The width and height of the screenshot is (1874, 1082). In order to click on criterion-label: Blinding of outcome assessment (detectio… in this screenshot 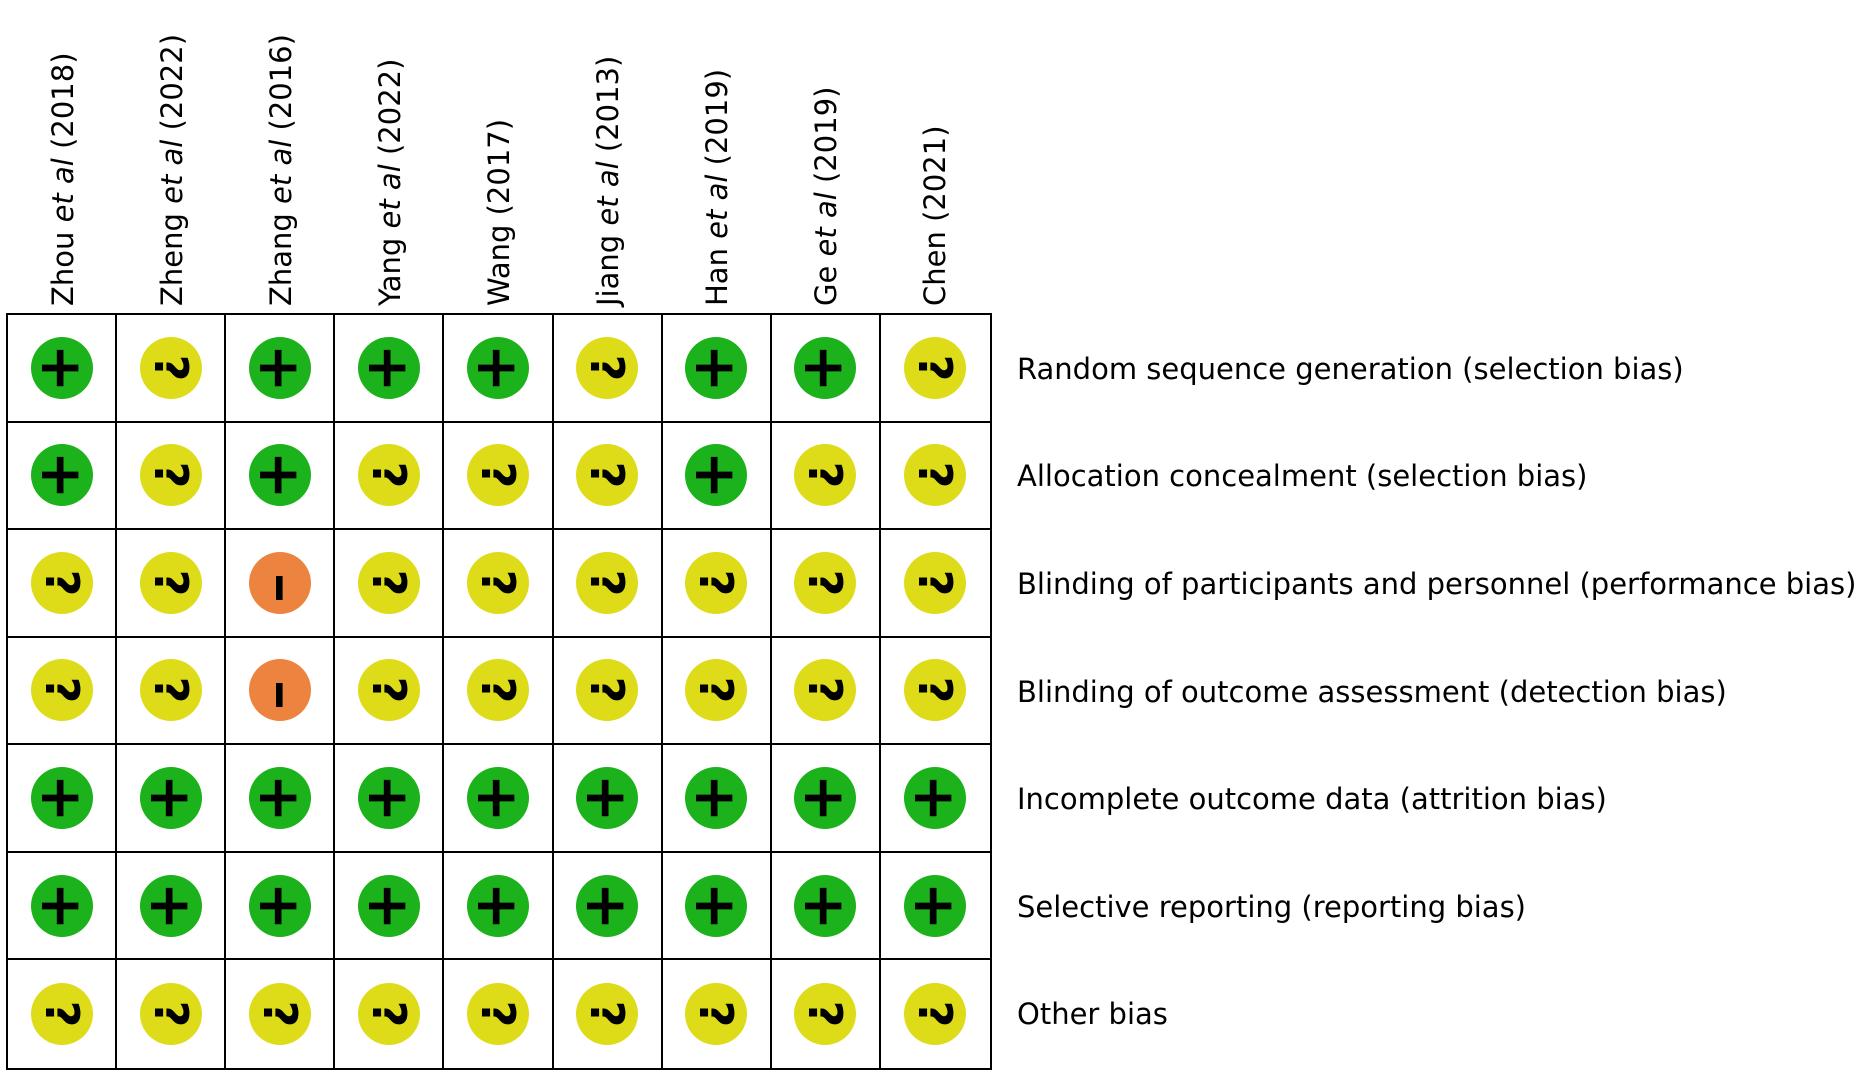, I will do `click(1372, 691)`.